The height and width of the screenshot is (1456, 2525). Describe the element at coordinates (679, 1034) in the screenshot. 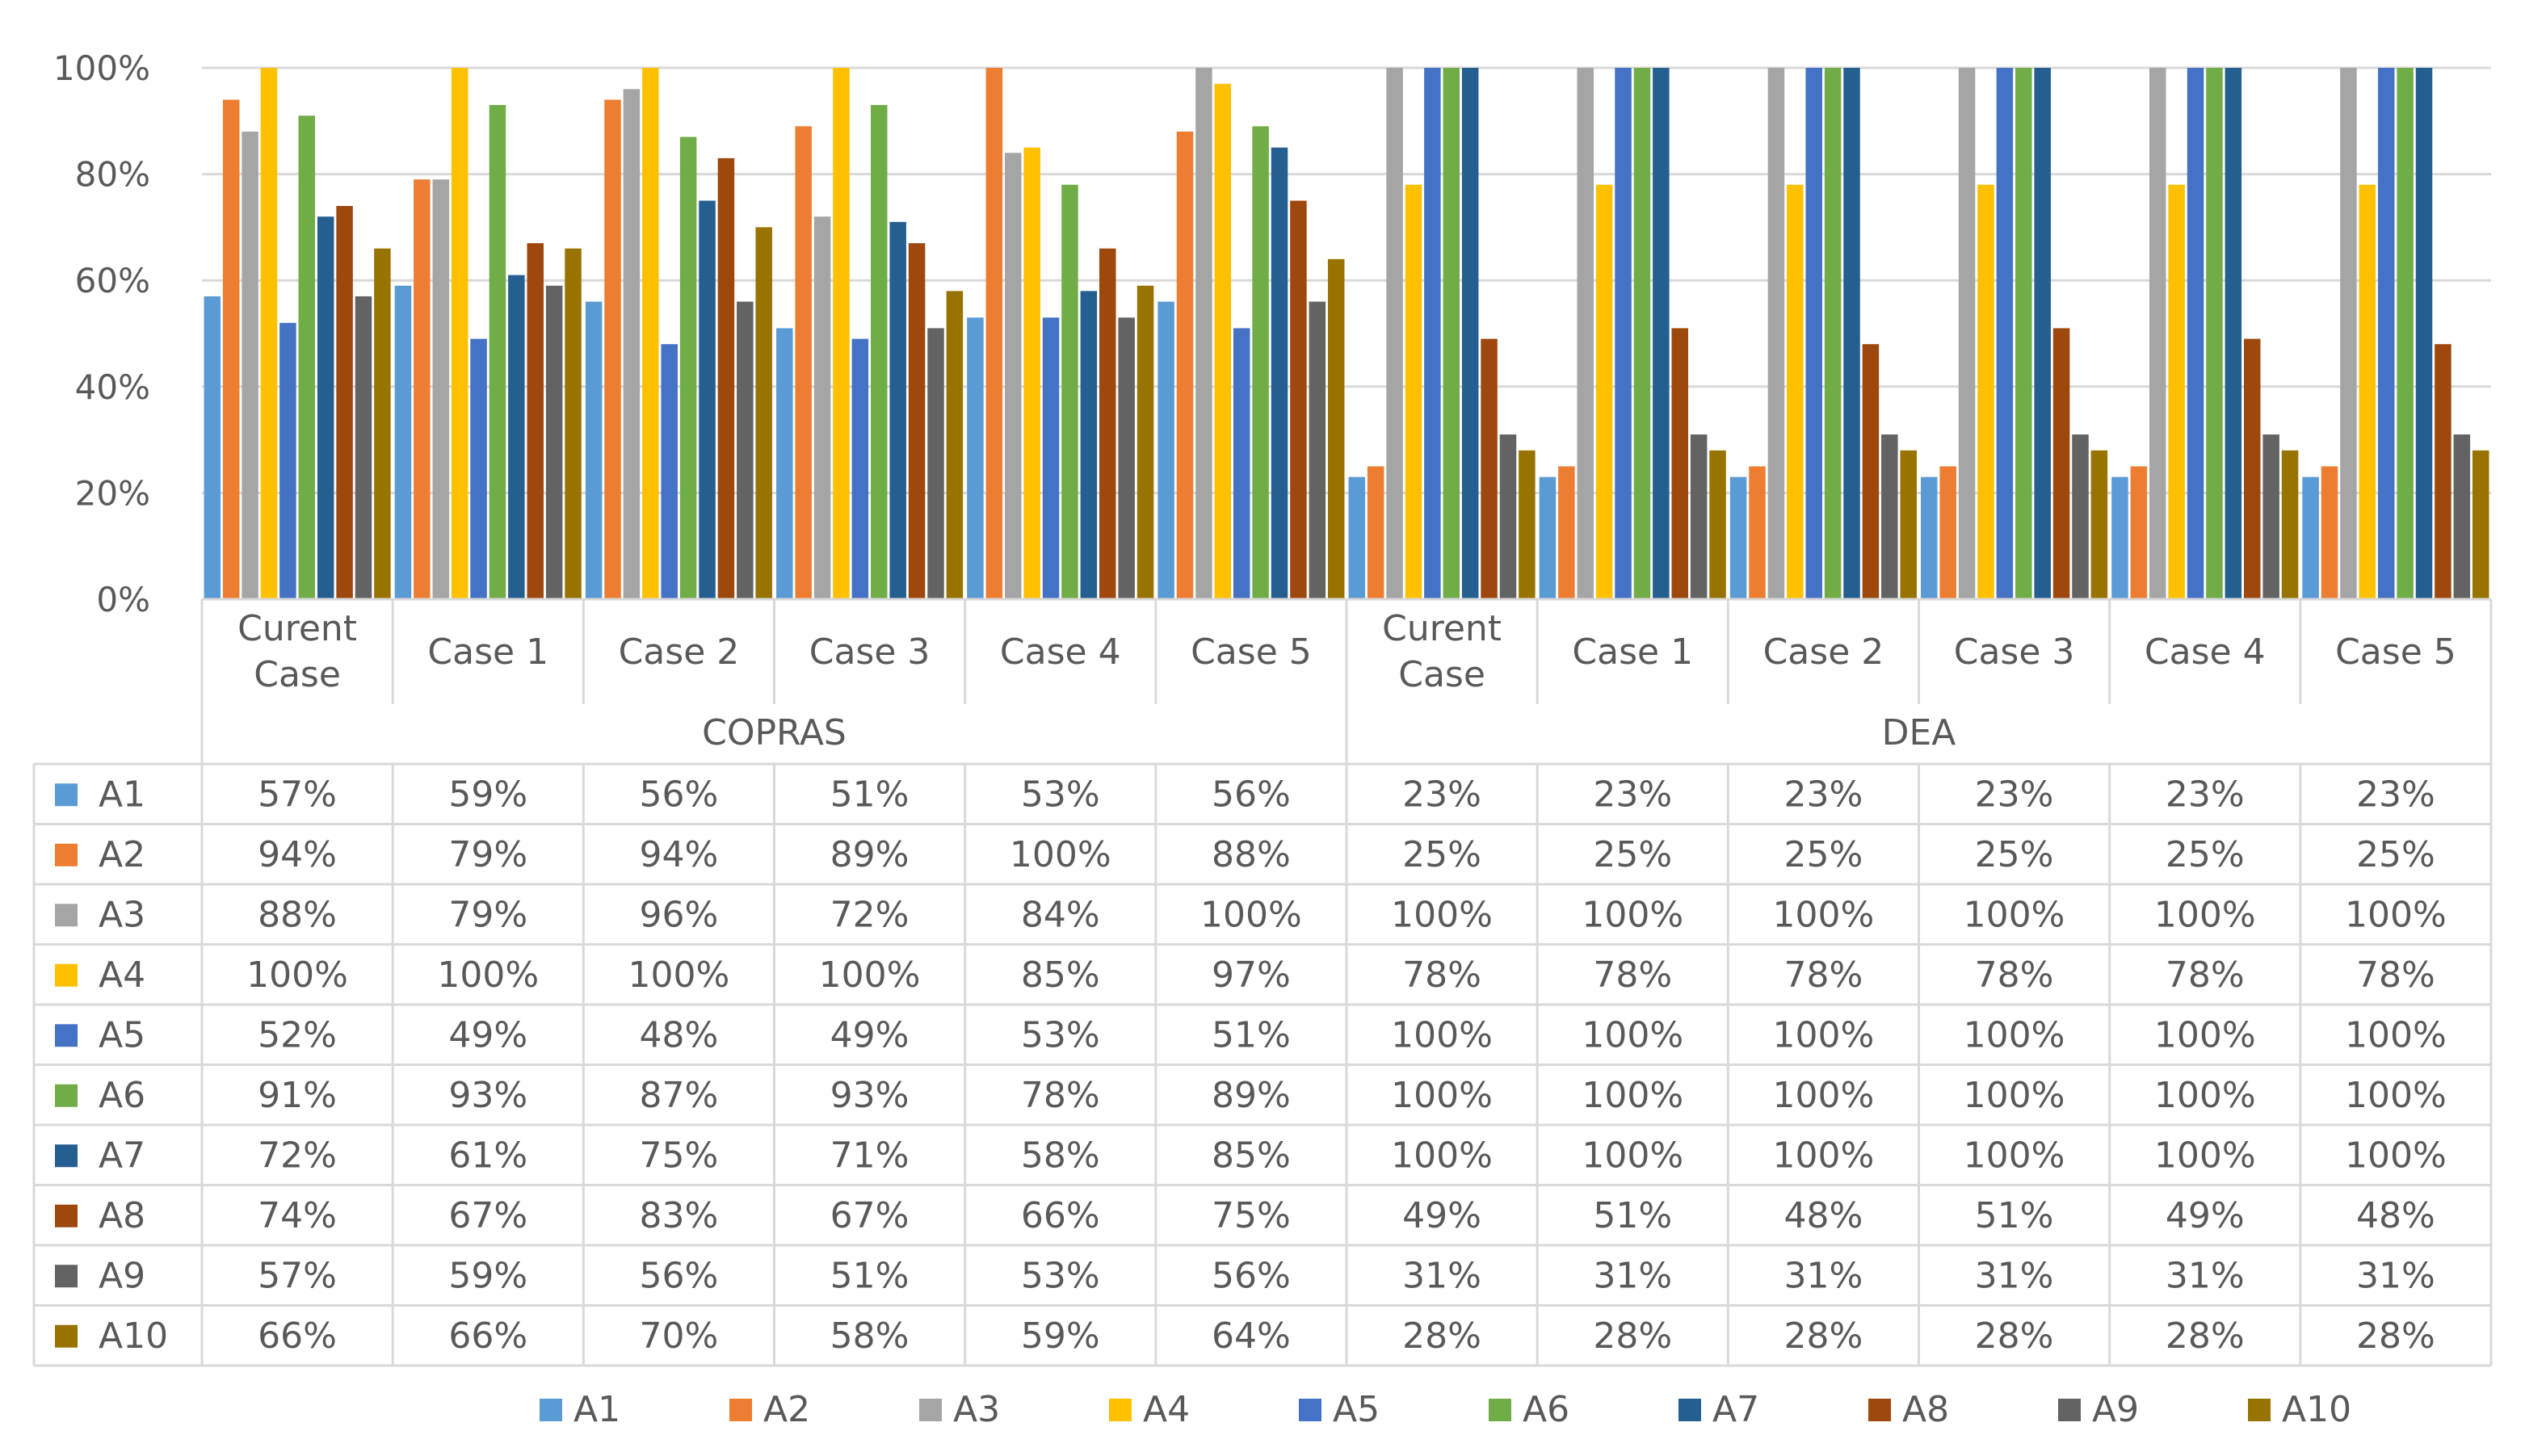

I see `table-cell: 48%` at that location.